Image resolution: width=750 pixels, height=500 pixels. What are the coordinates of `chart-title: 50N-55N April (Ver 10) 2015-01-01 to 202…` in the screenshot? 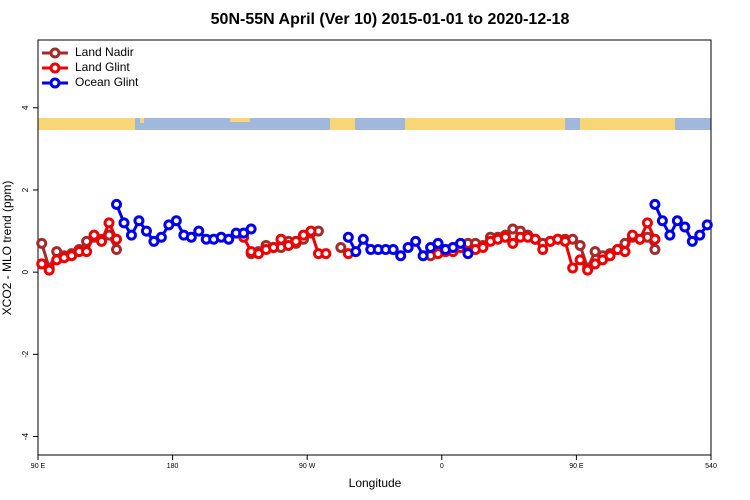 It's located at (390, 19).